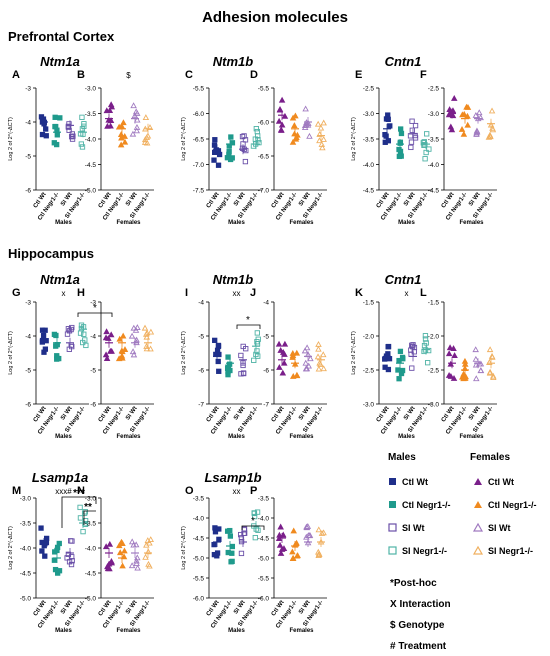 The image size is (550, 656). What do you see at coordinates (26, 574) in the screenshot?
I see `y-tick-label-M: -4.5` at bounding box center [26, 574].